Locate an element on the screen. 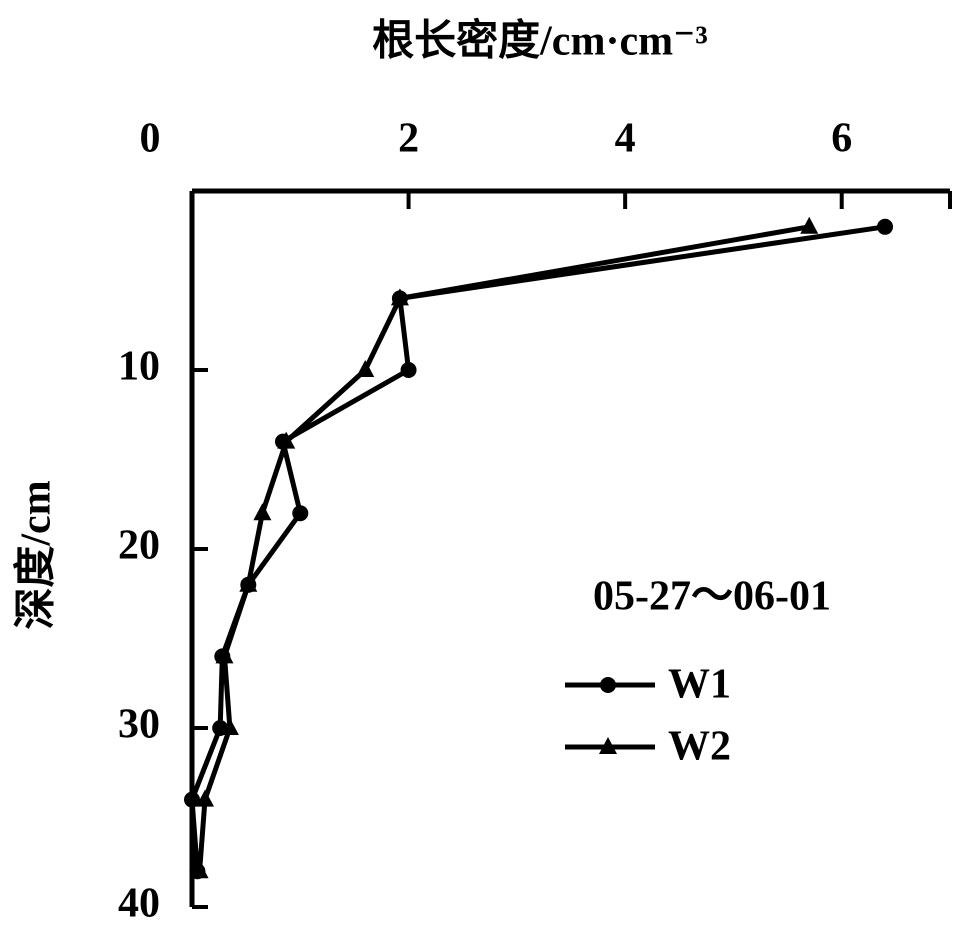 Image resolution: width=960 pixels, height=929 pixels. legend-label: W1 is located at coordinates (699, 685).